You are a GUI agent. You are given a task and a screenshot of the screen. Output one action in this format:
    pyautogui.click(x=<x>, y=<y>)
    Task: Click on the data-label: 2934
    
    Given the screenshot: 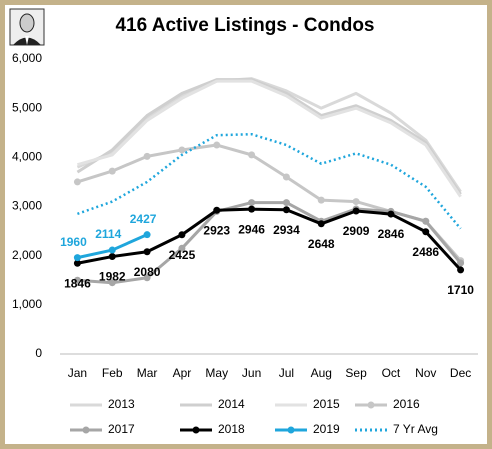 What is the action you would take?
    pyautogui.click(x=286, y=230)
    